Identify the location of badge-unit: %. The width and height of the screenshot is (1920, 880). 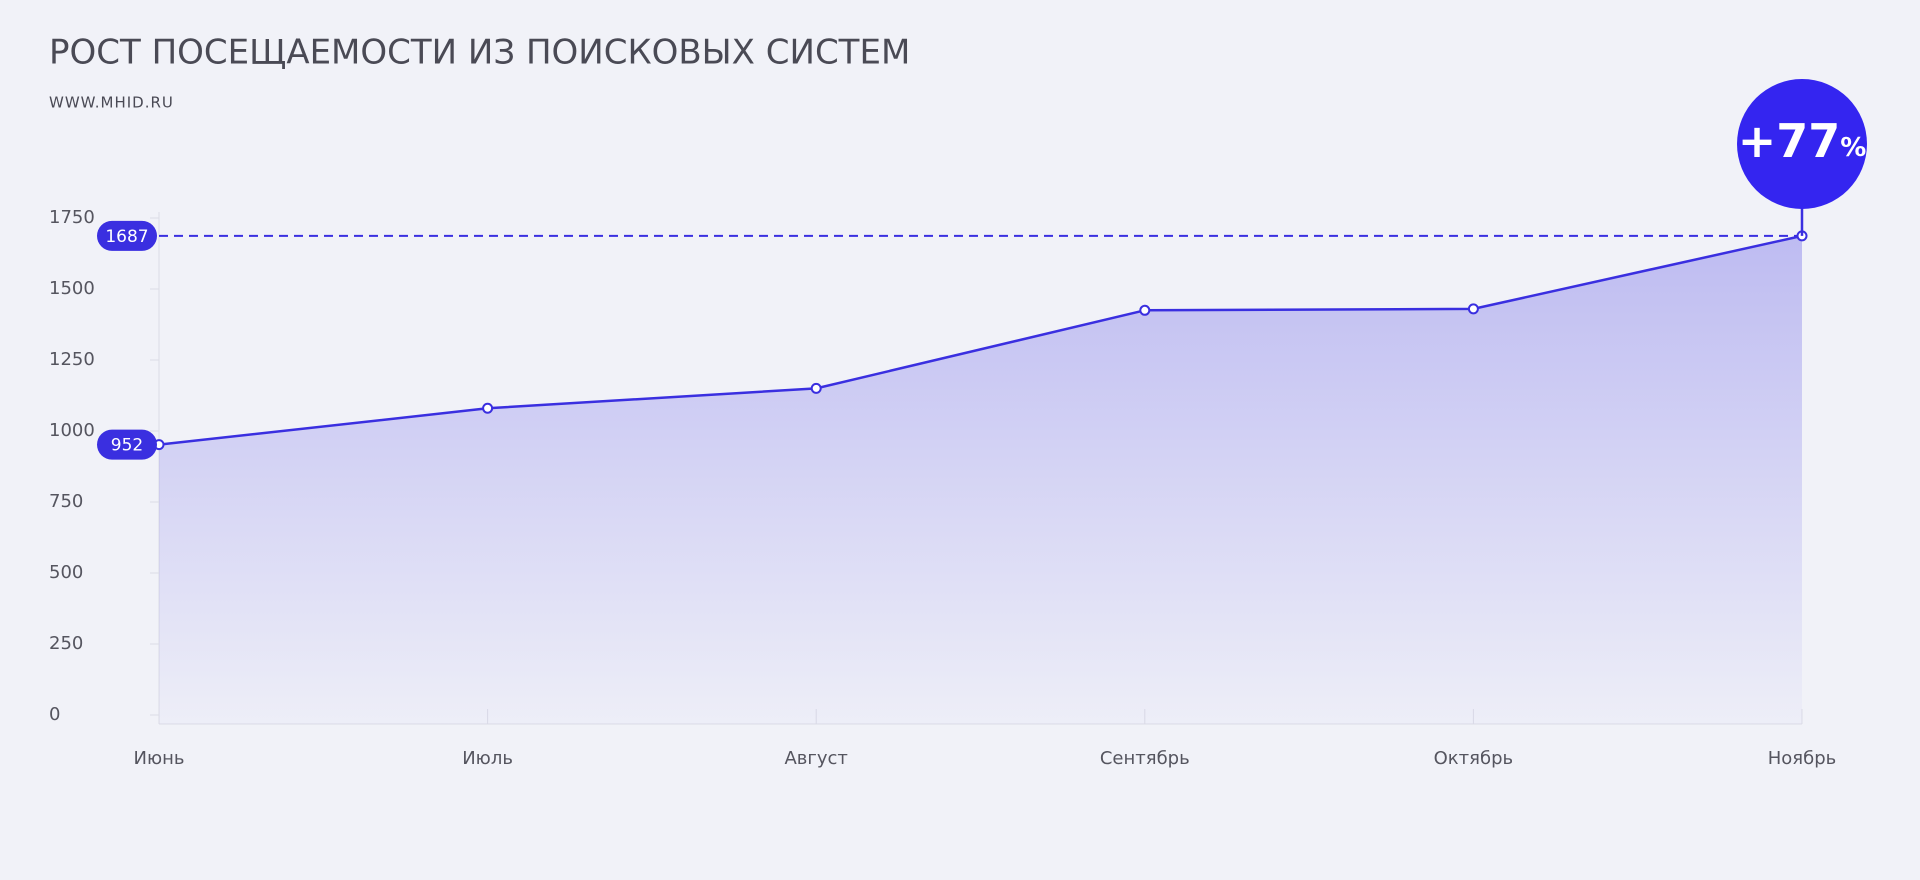
(1853, 148).